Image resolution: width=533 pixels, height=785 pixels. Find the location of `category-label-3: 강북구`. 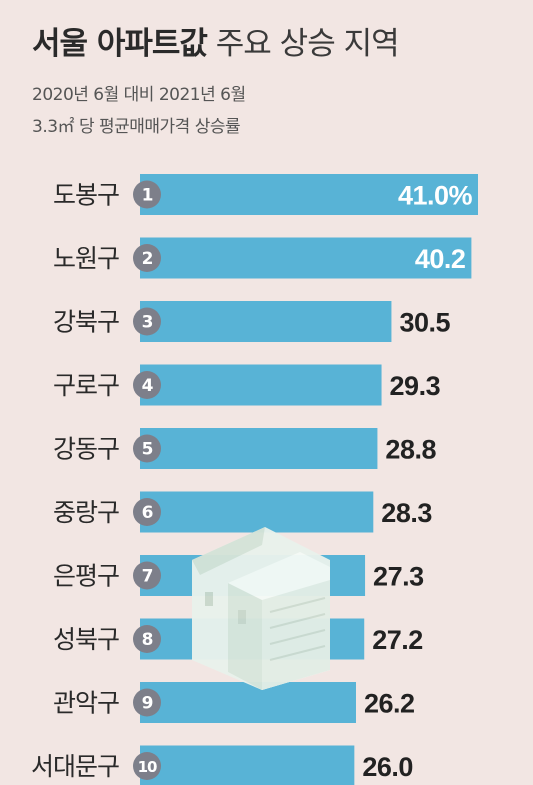

category-label-3: 강북구 is located at coordinates (86, 322).